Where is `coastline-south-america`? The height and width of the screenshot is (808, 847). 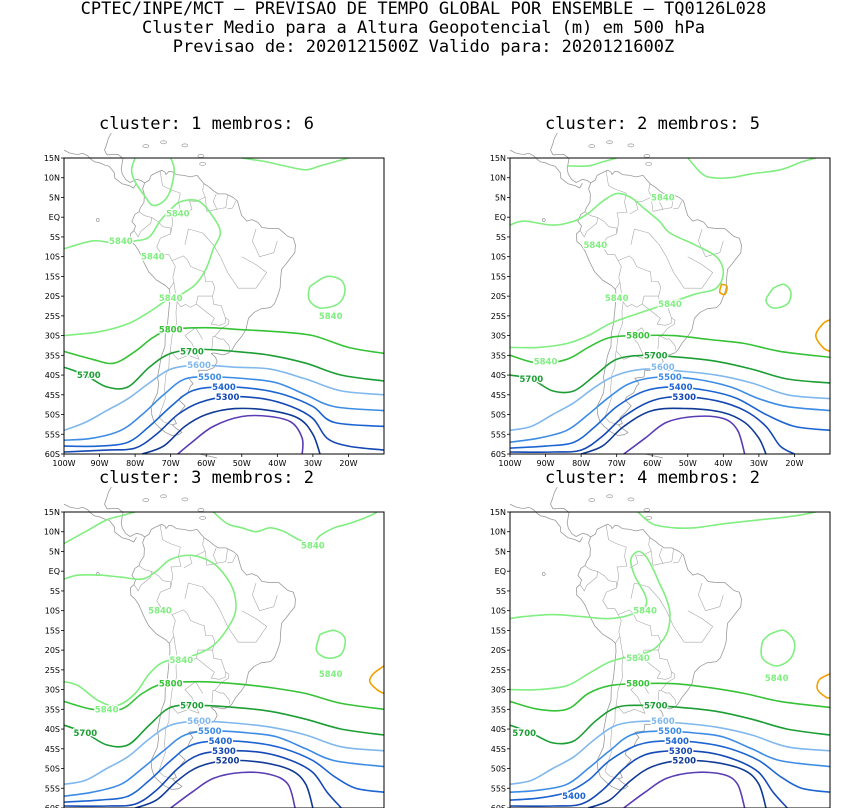
coastline-south-america is located at coordinates (659, 656).